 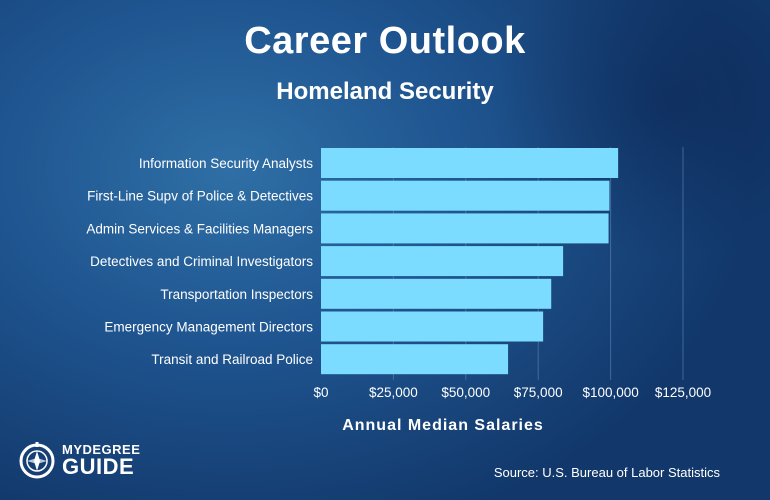 What do you see at coordinates (385, 91) in the screenshot?
I see `page-subtitle: Homeland Security` at bounding box center [385, 91].